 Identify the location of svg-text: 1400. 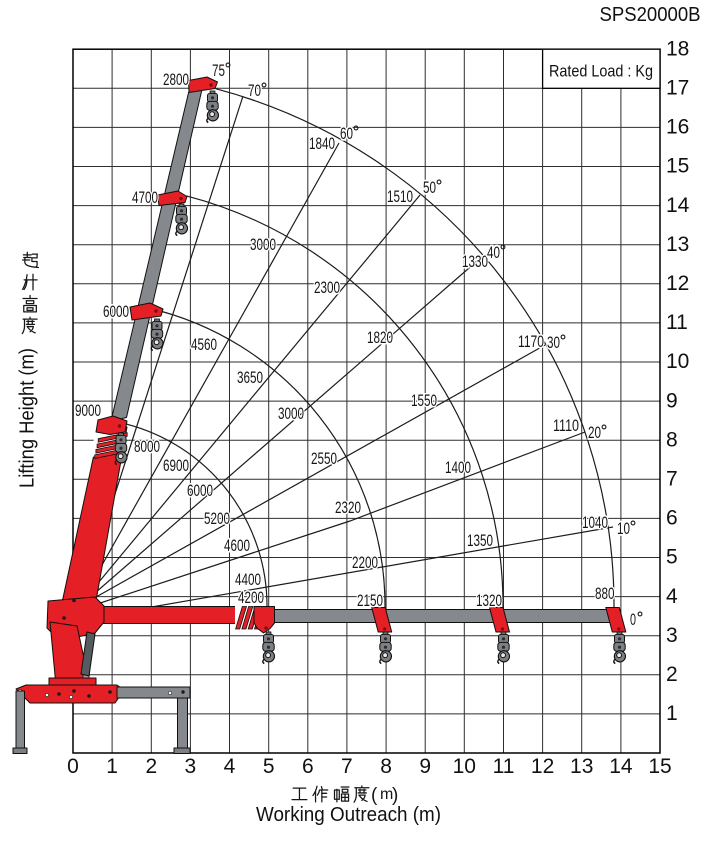
(458, 467).